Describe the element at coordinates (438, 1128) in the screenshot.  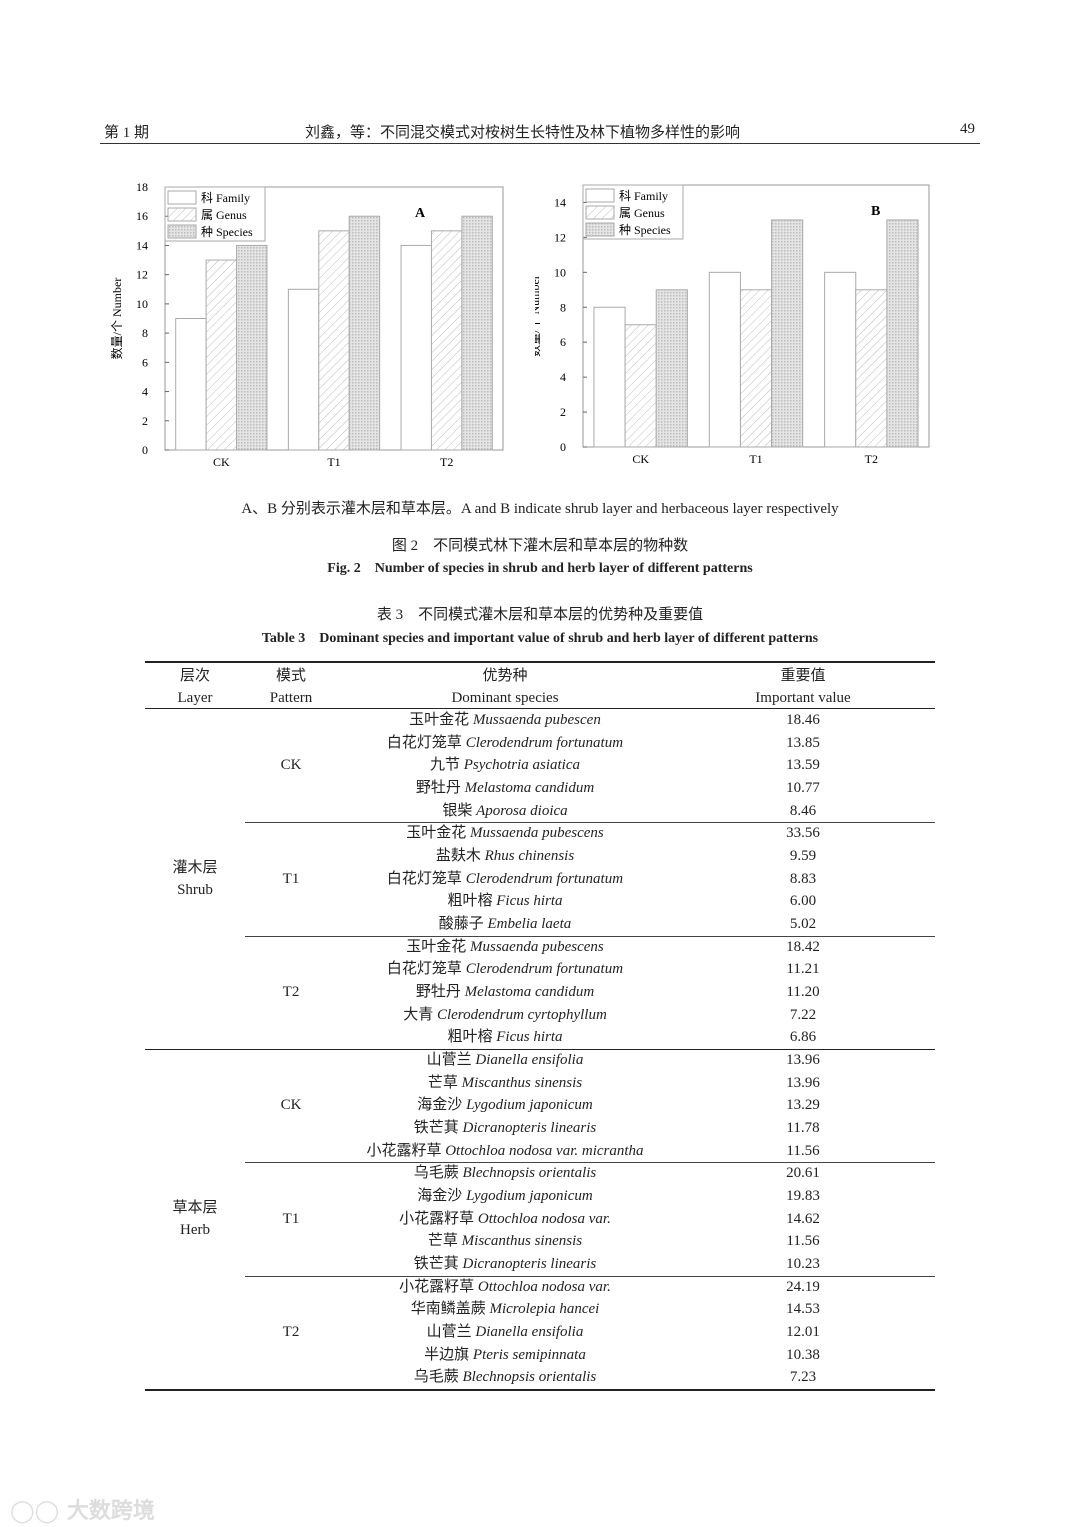
I see `species-chinese-name: 铁芒萁` at that location.